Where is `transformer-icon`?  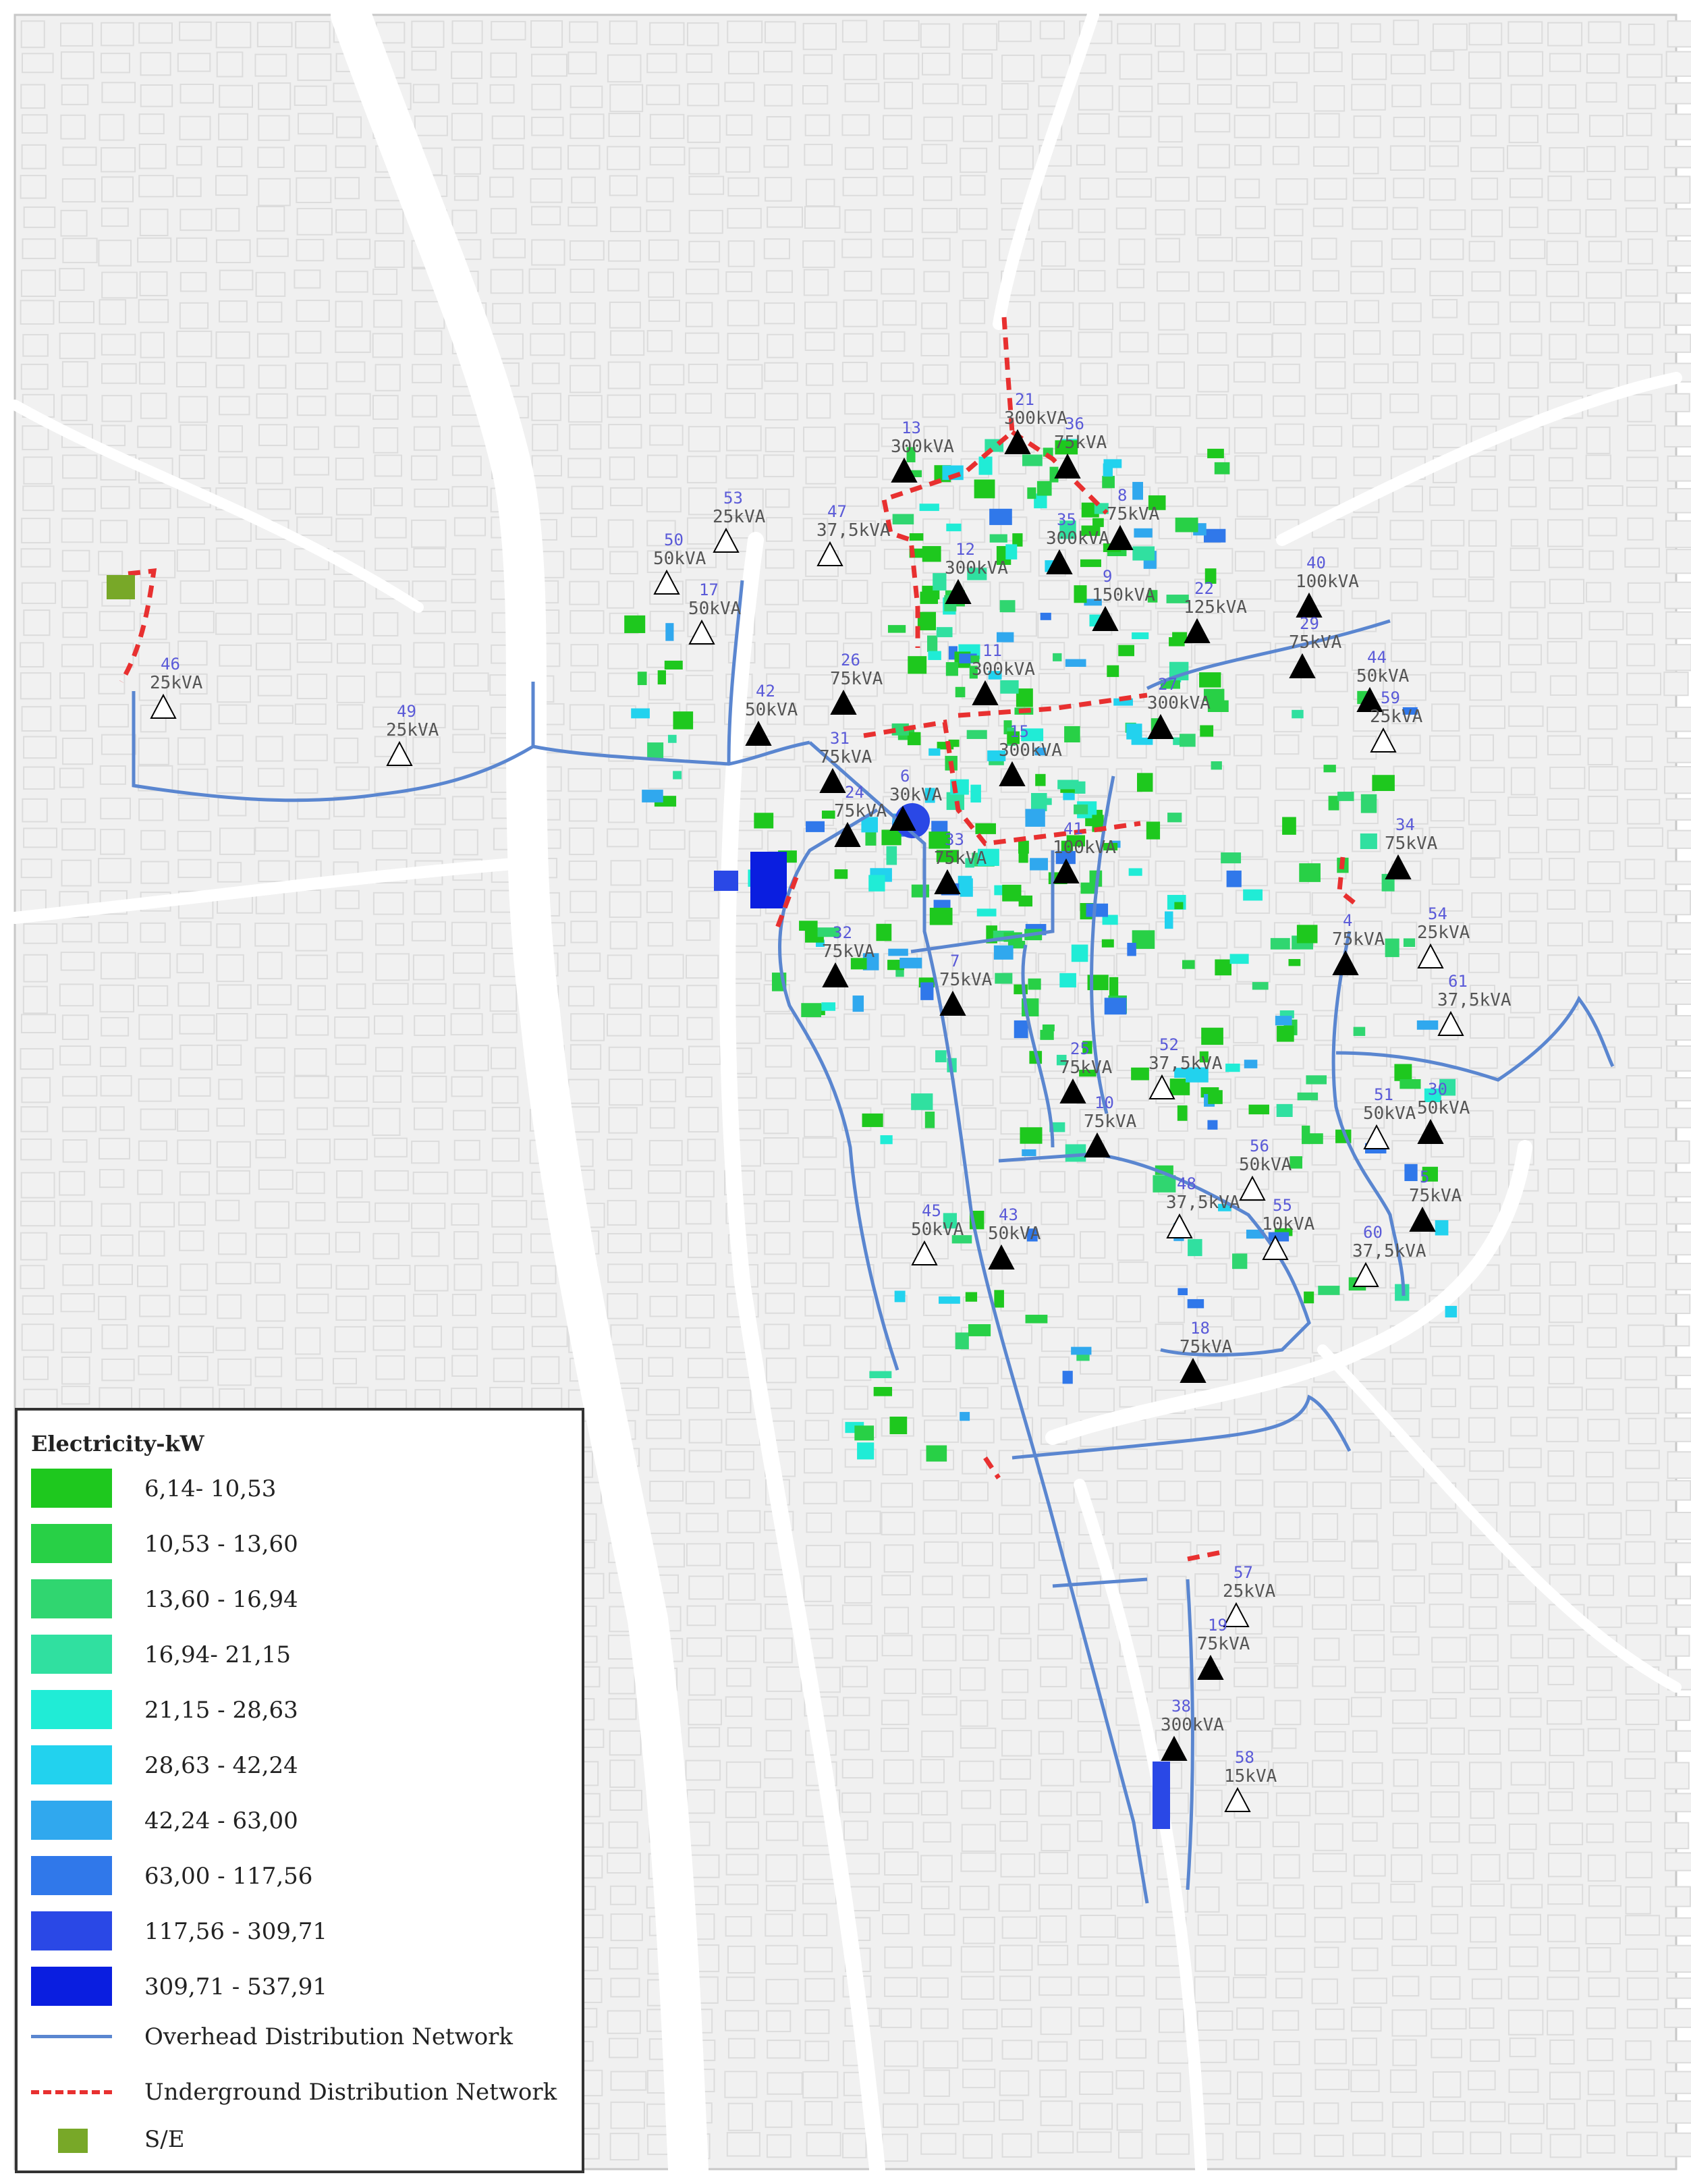
transformer-icon is located at coordinates (1012, 774).